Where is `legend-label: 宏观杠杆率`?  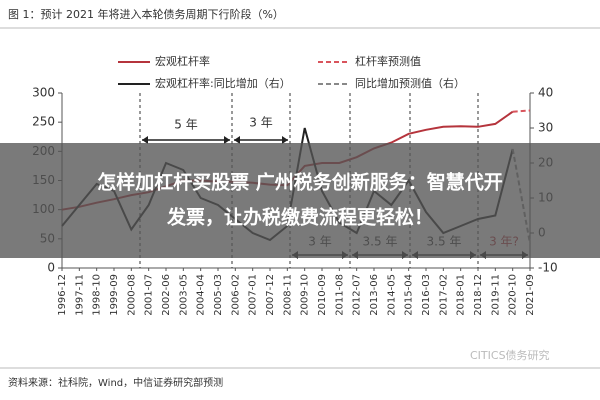
legend-label: 宏观杠杆率 is located at coordinates (182, 61).